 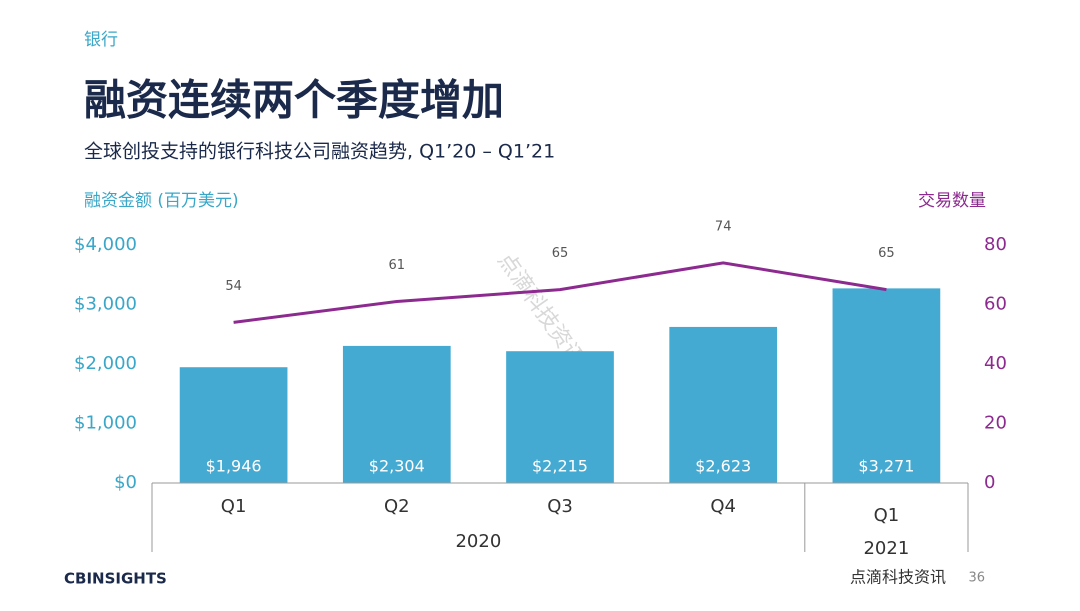 What do you see at coordinates (101, 40) in the screenshot?
I see `section-label: 银行` at bounding box center [101, 40].